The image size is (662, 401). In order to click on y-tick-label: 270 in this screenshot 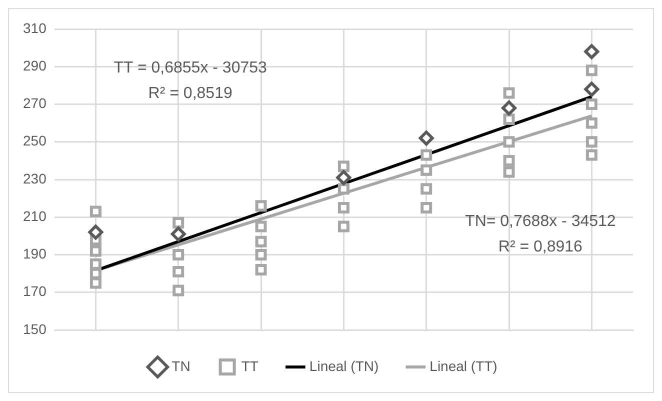, I will do `click(35, 103)`.